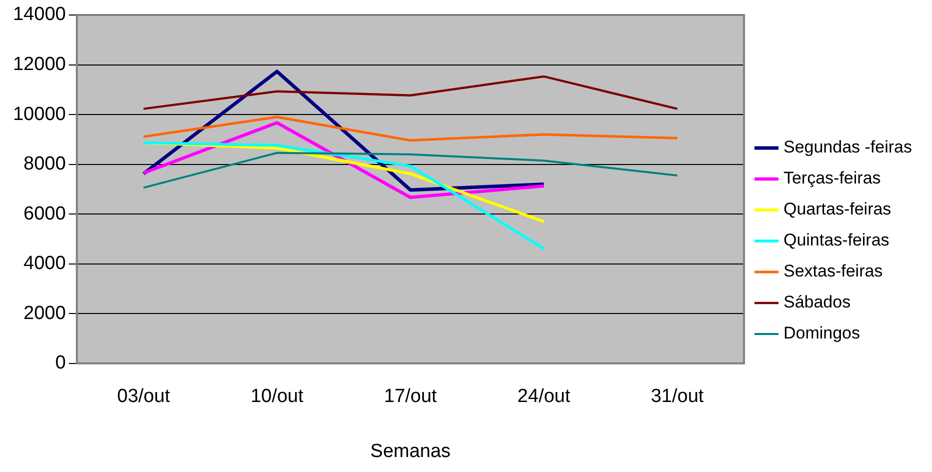 This screenshot has width=932, height=472. What do you see at coordinates (410, 451) in the screenshot?
I see `x-axis-title: Semanas` at bounding box center [410, 451].